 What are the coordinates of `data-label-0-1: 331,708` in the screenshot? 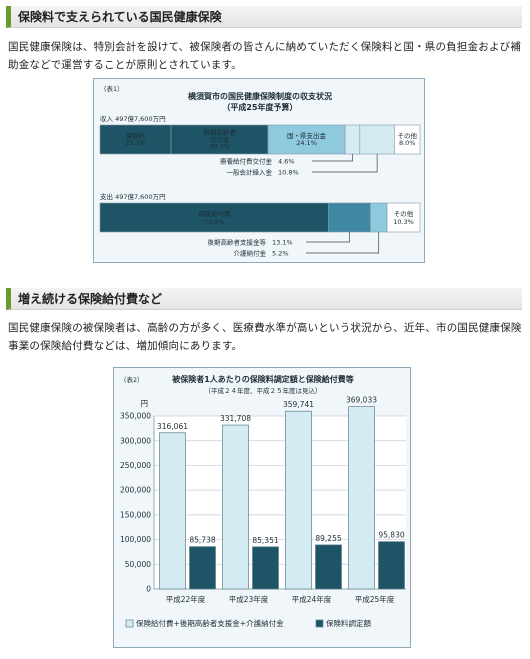 It's located at (235, 418).